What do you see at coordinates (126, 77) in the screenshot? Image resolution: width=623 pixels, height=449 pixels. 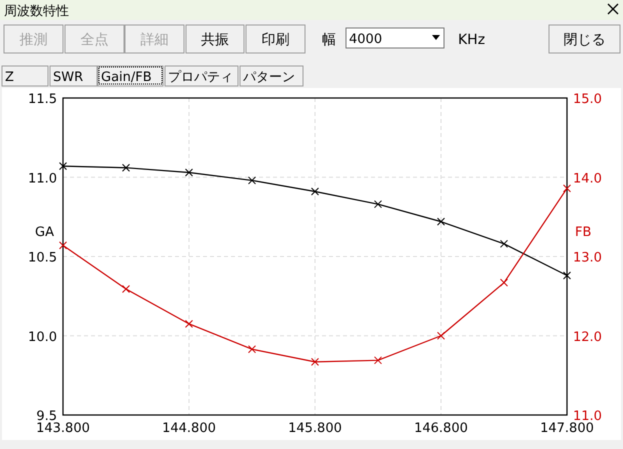 I see `text: Gain/FB` at bounding box center [126, 77].